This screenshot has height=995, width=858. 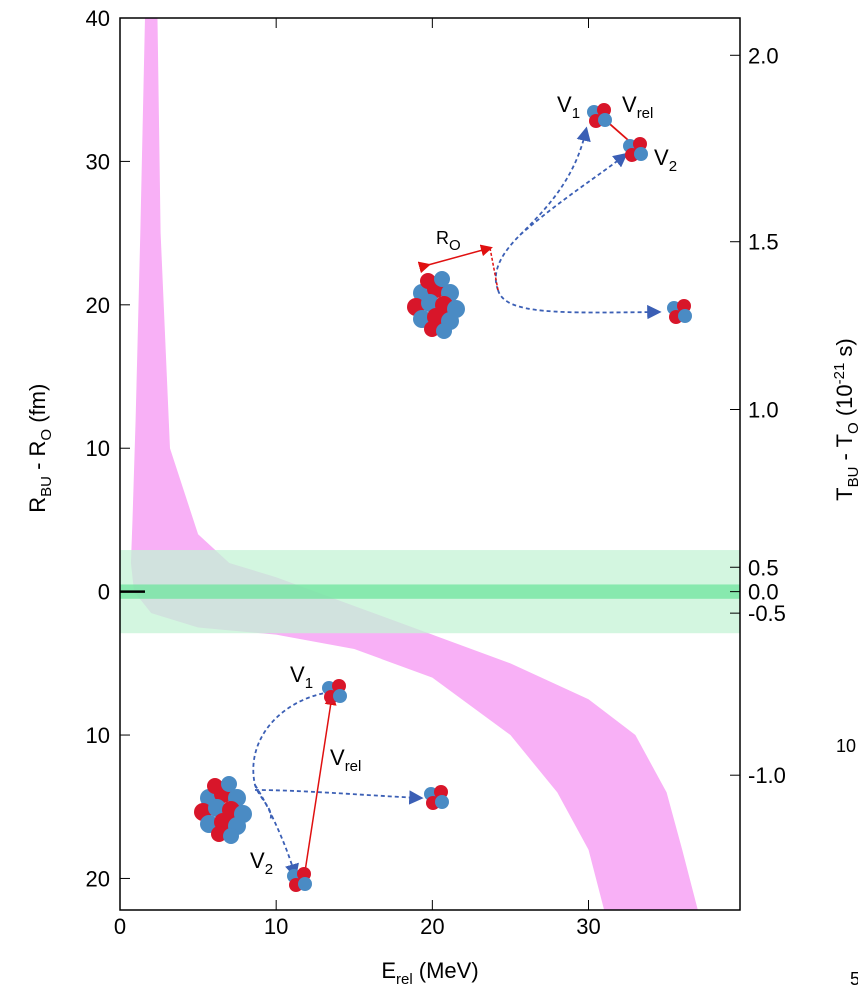 What do you see at coordinates (846, 746) in the screenshot?
I see `edge-fragment: 10` at bounding box center [846, 746].